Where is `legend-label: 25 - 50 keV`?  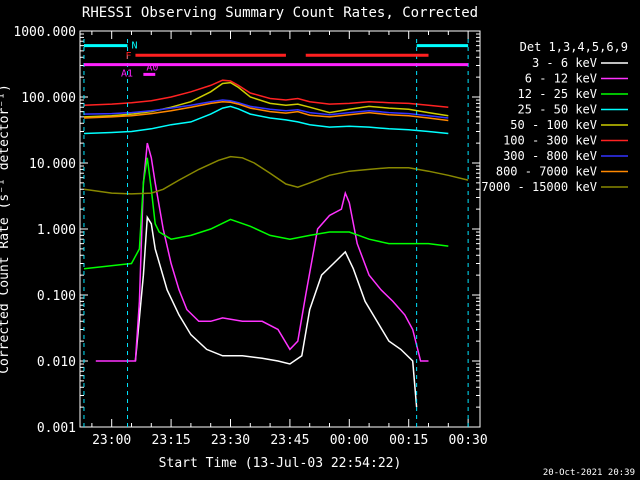
legend-label: 25 - 50 keV is located at coordinates (557, 110).